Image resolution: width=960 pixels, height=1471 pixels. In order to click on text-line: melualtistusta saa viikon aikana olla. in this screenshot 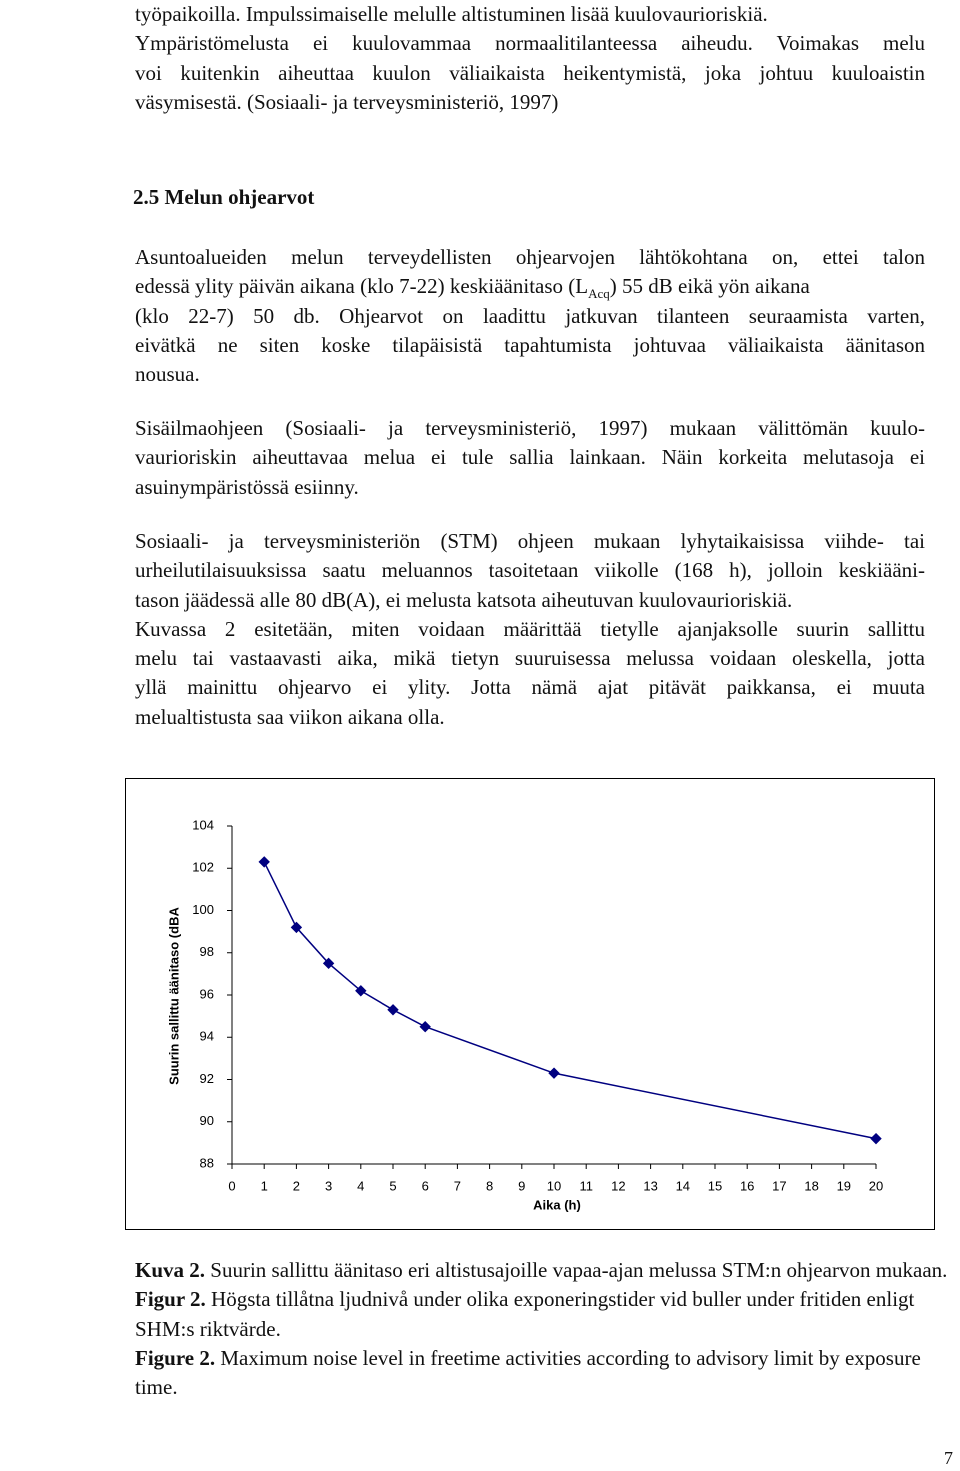, I will do `click(290, 716)`.